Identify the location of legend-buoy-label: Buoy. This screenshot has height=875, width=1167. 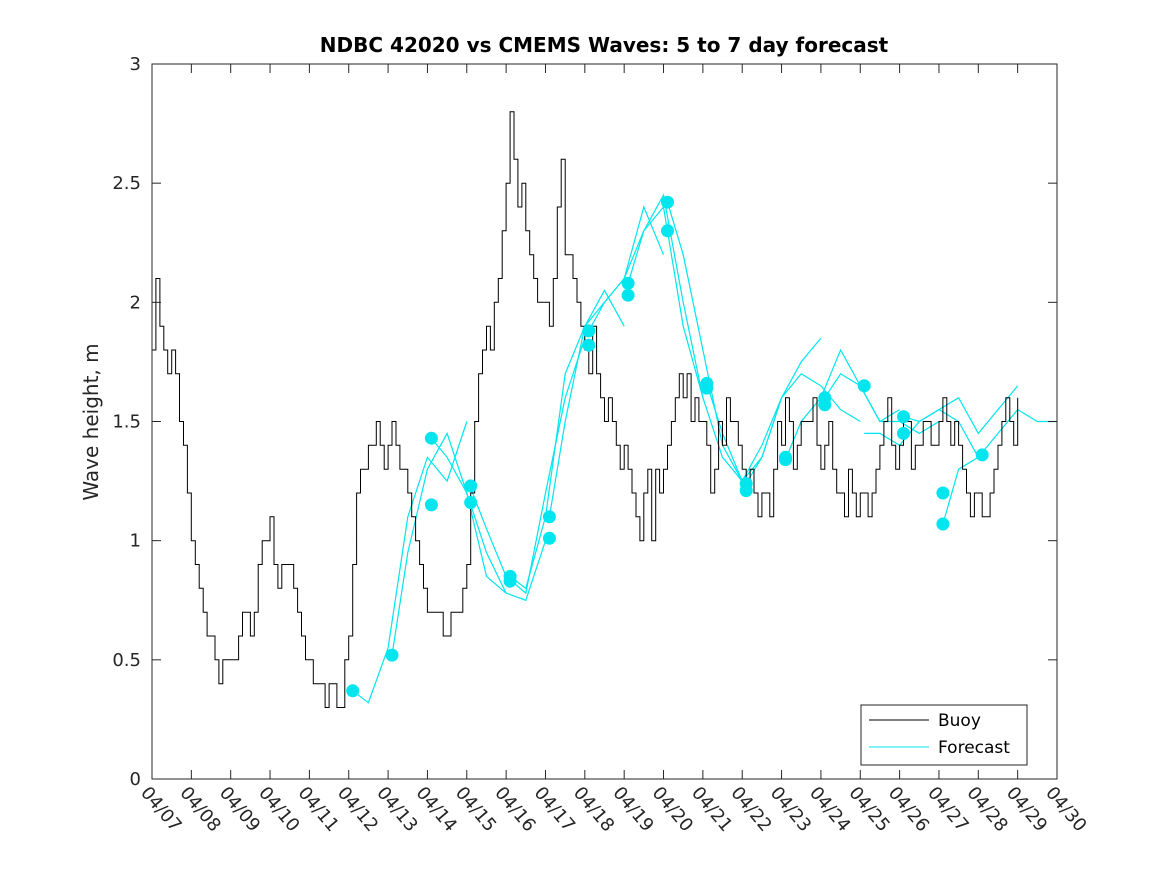
(959, 721).